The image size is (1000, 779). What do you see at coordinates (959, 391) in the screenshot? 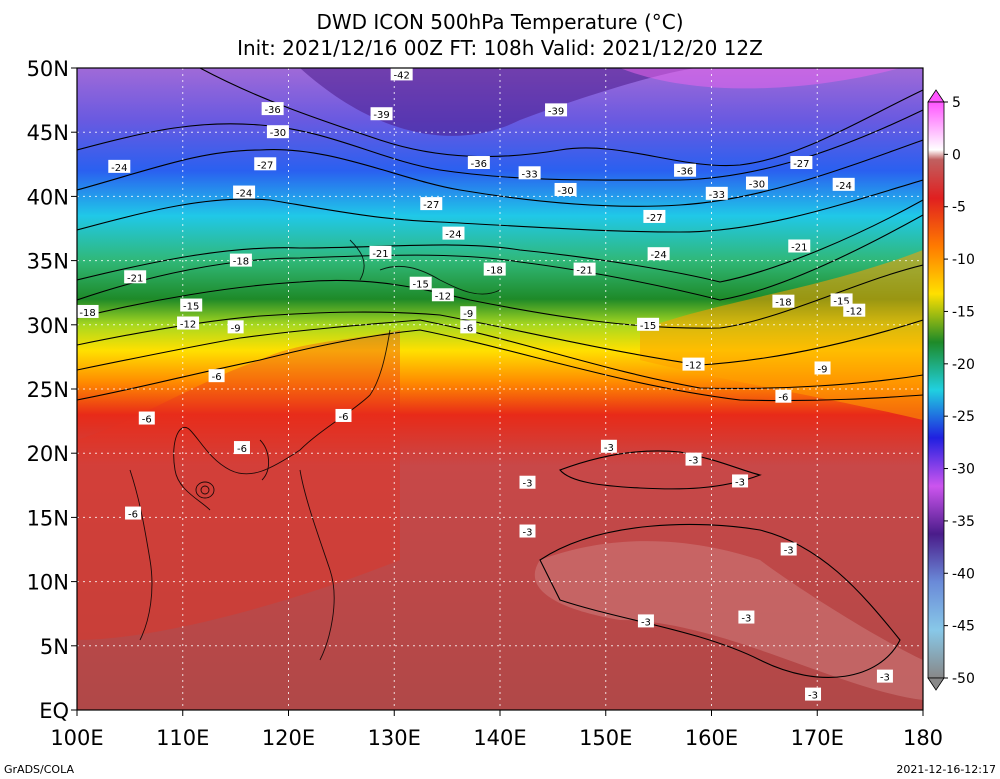
I see `colorbar-ticks: 5 0 -5 -10 -15 -20 -25 -30 -35 -40 -45 -50` at bounding box center [959, 391].